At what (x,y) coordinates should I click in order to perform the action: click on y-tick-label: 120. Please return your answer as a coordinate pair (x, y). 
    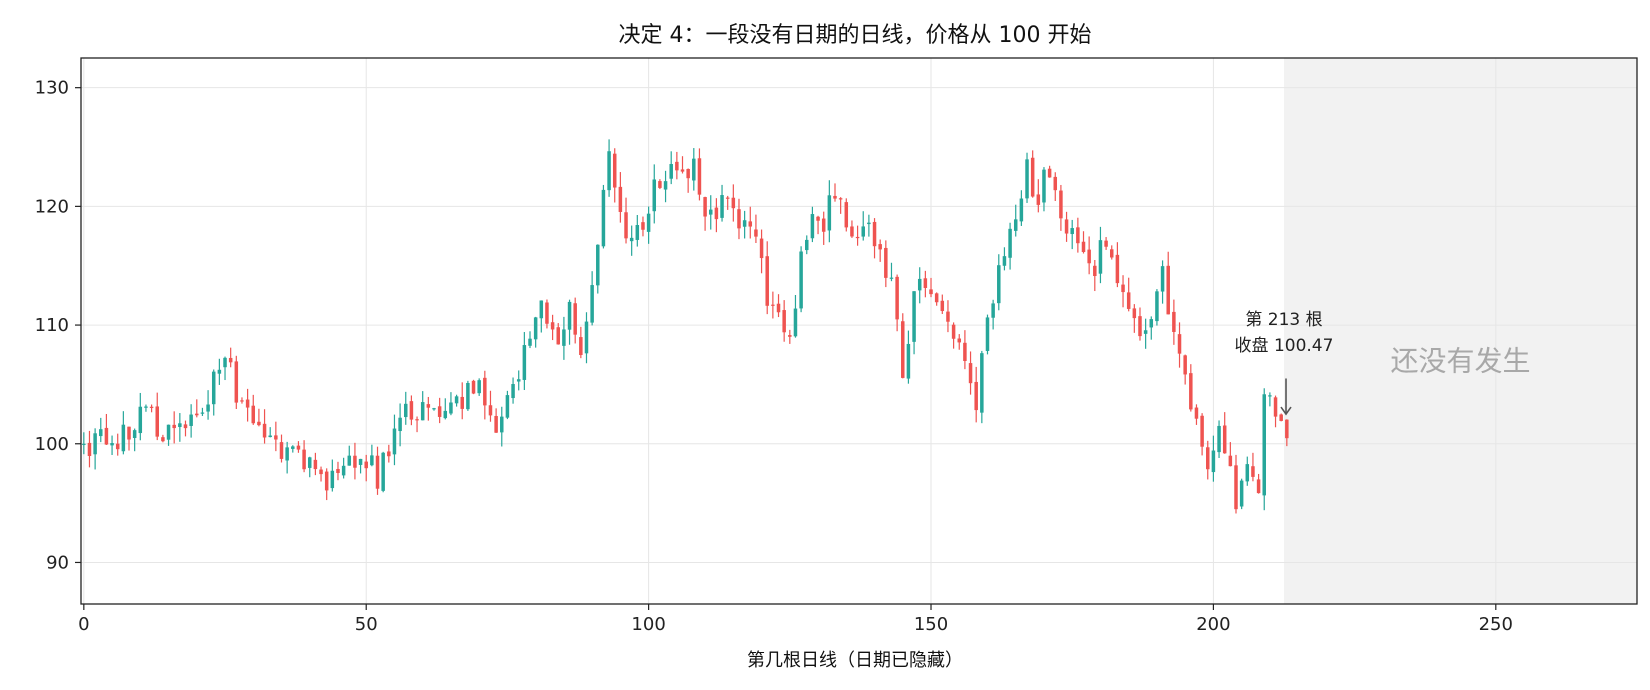
    Looking at the image, I should click on (52, 206).